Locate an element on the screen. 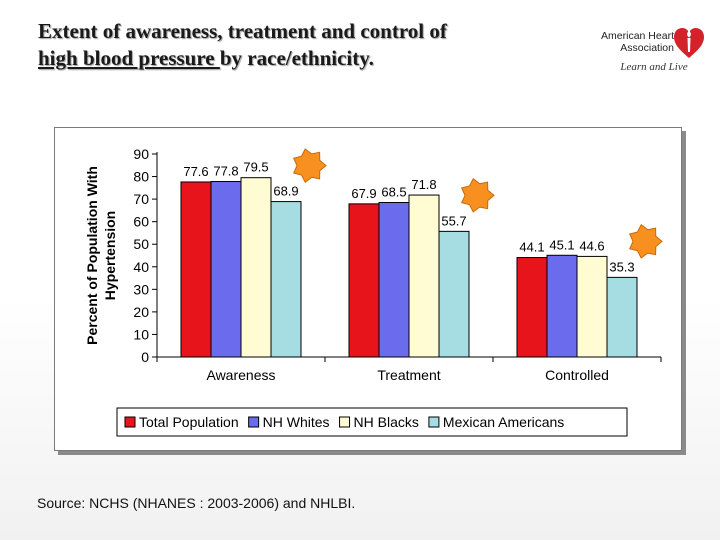 This screenshot has width=720, height=540. y-tick-label: 40 is located at coordinates (141, 267).